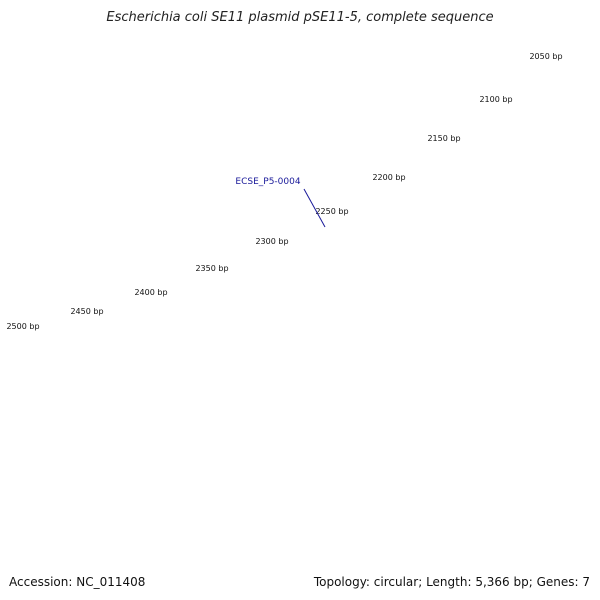  What do you see at coordinates (495, 99) in the screenshot?
I see `bp-label-2100-bp: 2100 bp` at bounding box center [495, 99].